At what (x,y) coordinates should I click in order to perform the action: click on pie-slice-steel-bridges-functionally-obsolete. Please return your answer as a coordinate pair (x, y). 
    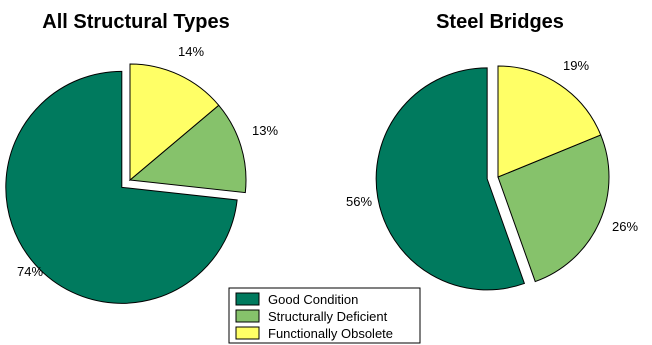
    Looking at the image, I should click on (549, 121).